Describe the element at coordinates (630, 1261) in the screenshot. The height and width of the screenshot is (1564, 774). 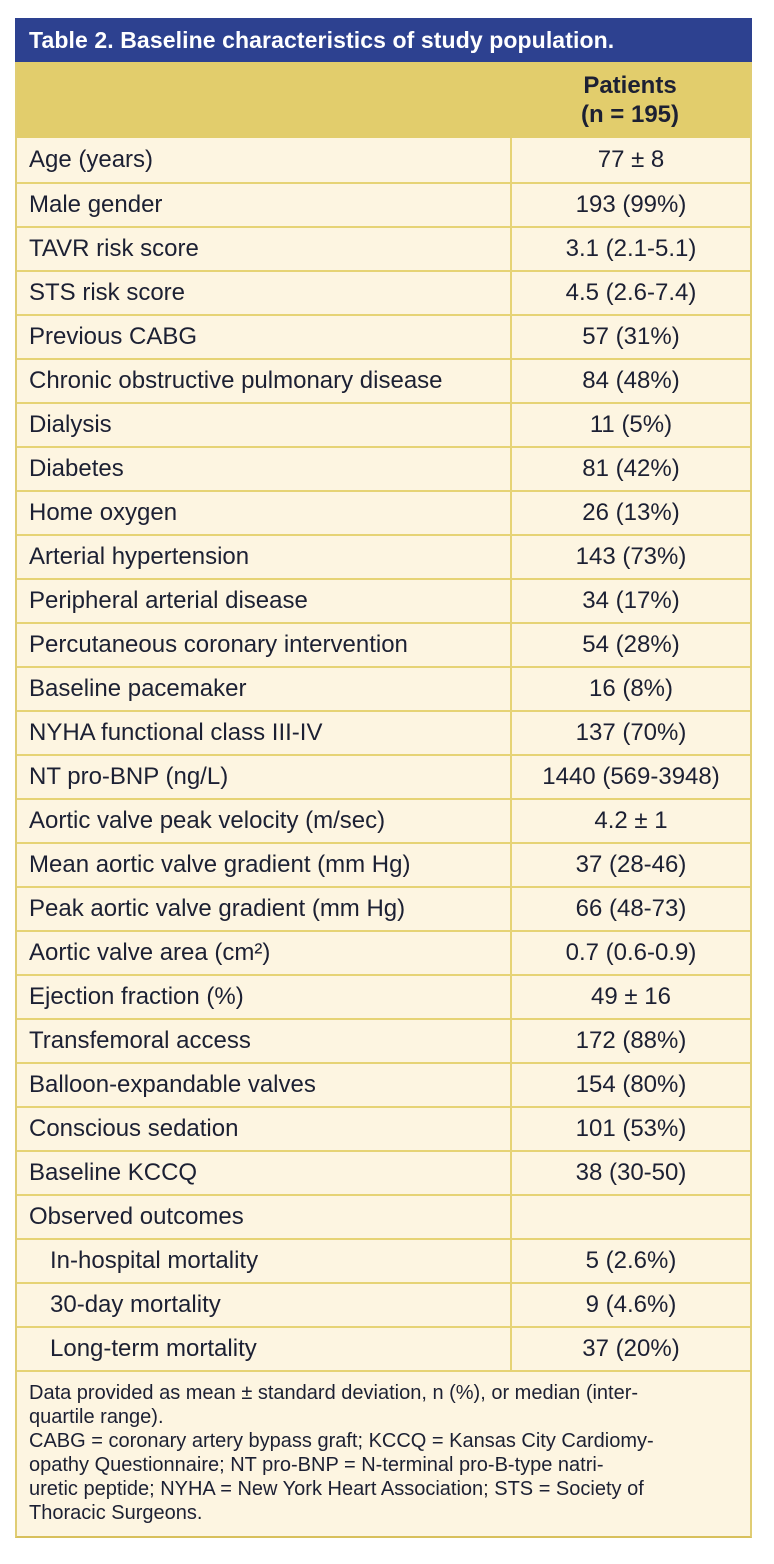
I see `row-value: 5 (2.6%)` at that location.